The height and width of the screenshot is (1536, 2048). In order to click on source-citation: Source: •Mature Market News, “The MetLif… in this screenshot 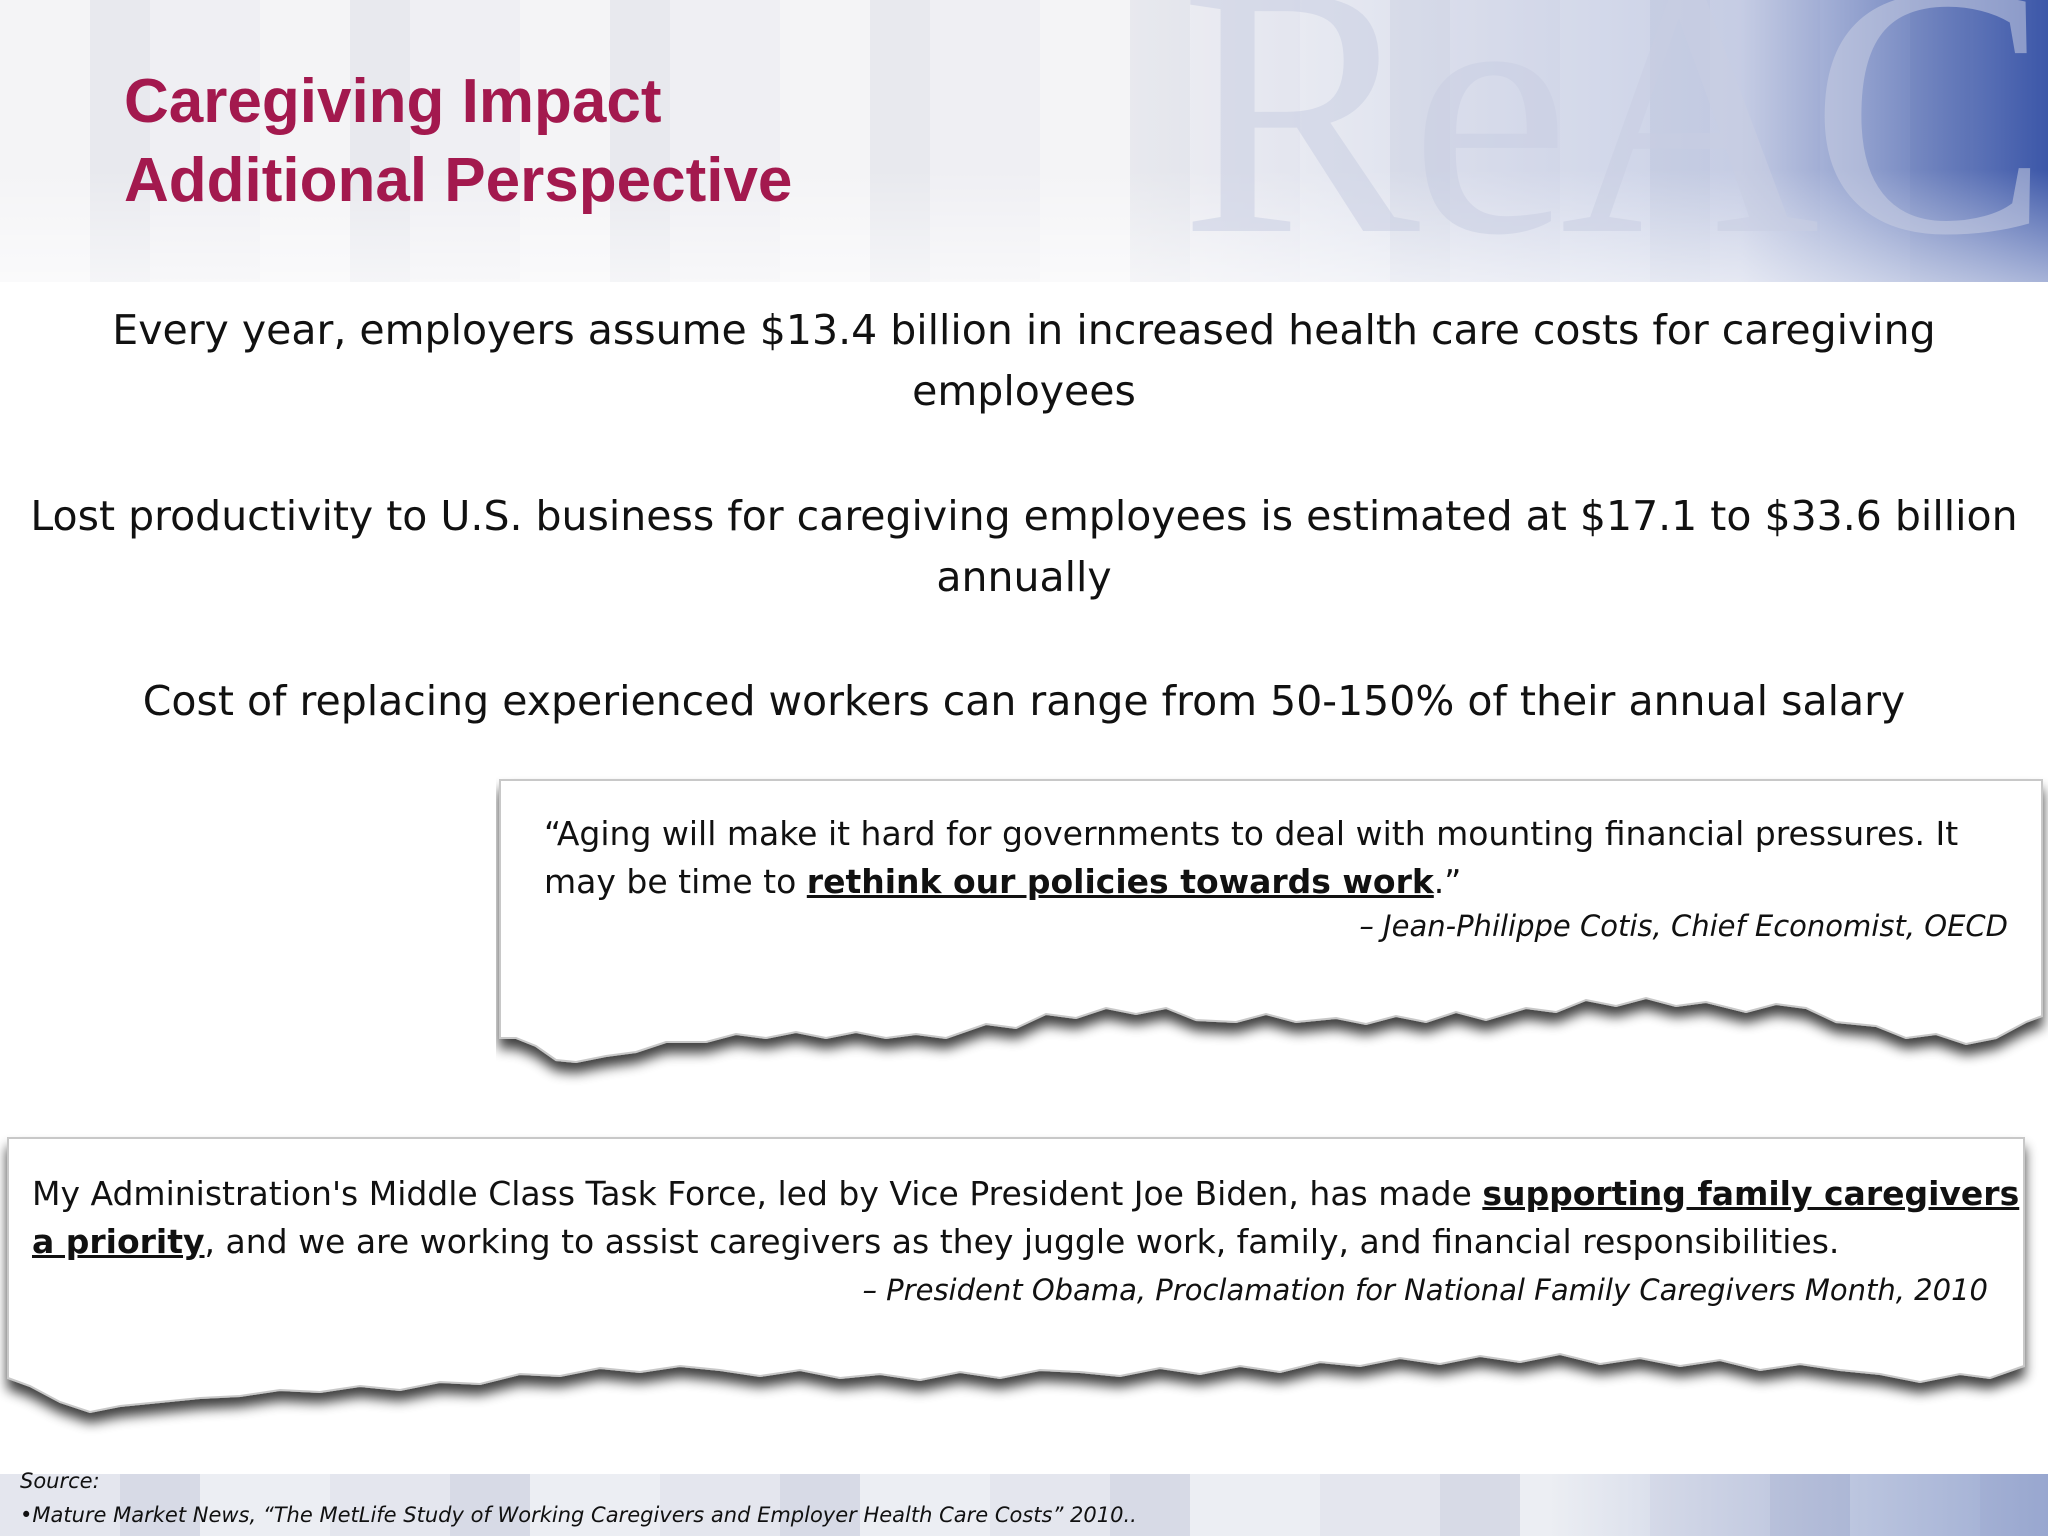, I will do `click(578, 1498)`.